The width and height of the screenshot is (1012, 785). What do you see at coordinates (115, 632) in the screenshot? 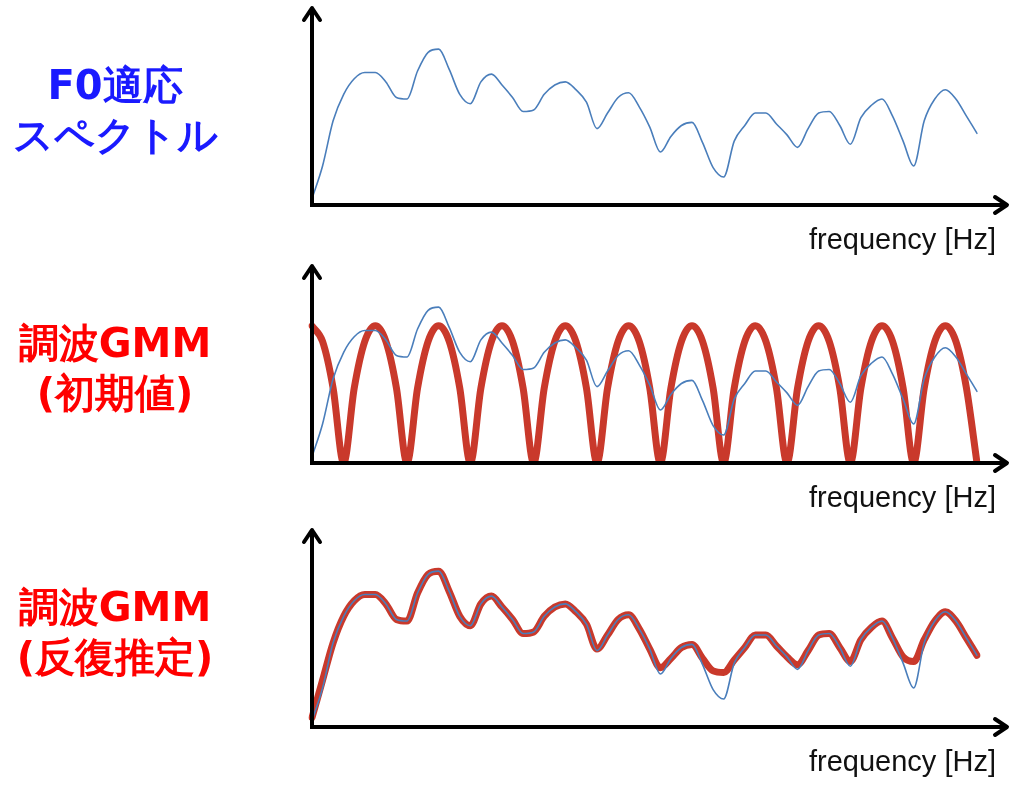
I see `text: 調波GMM(反復推定)` at bounding box center [115, 632].